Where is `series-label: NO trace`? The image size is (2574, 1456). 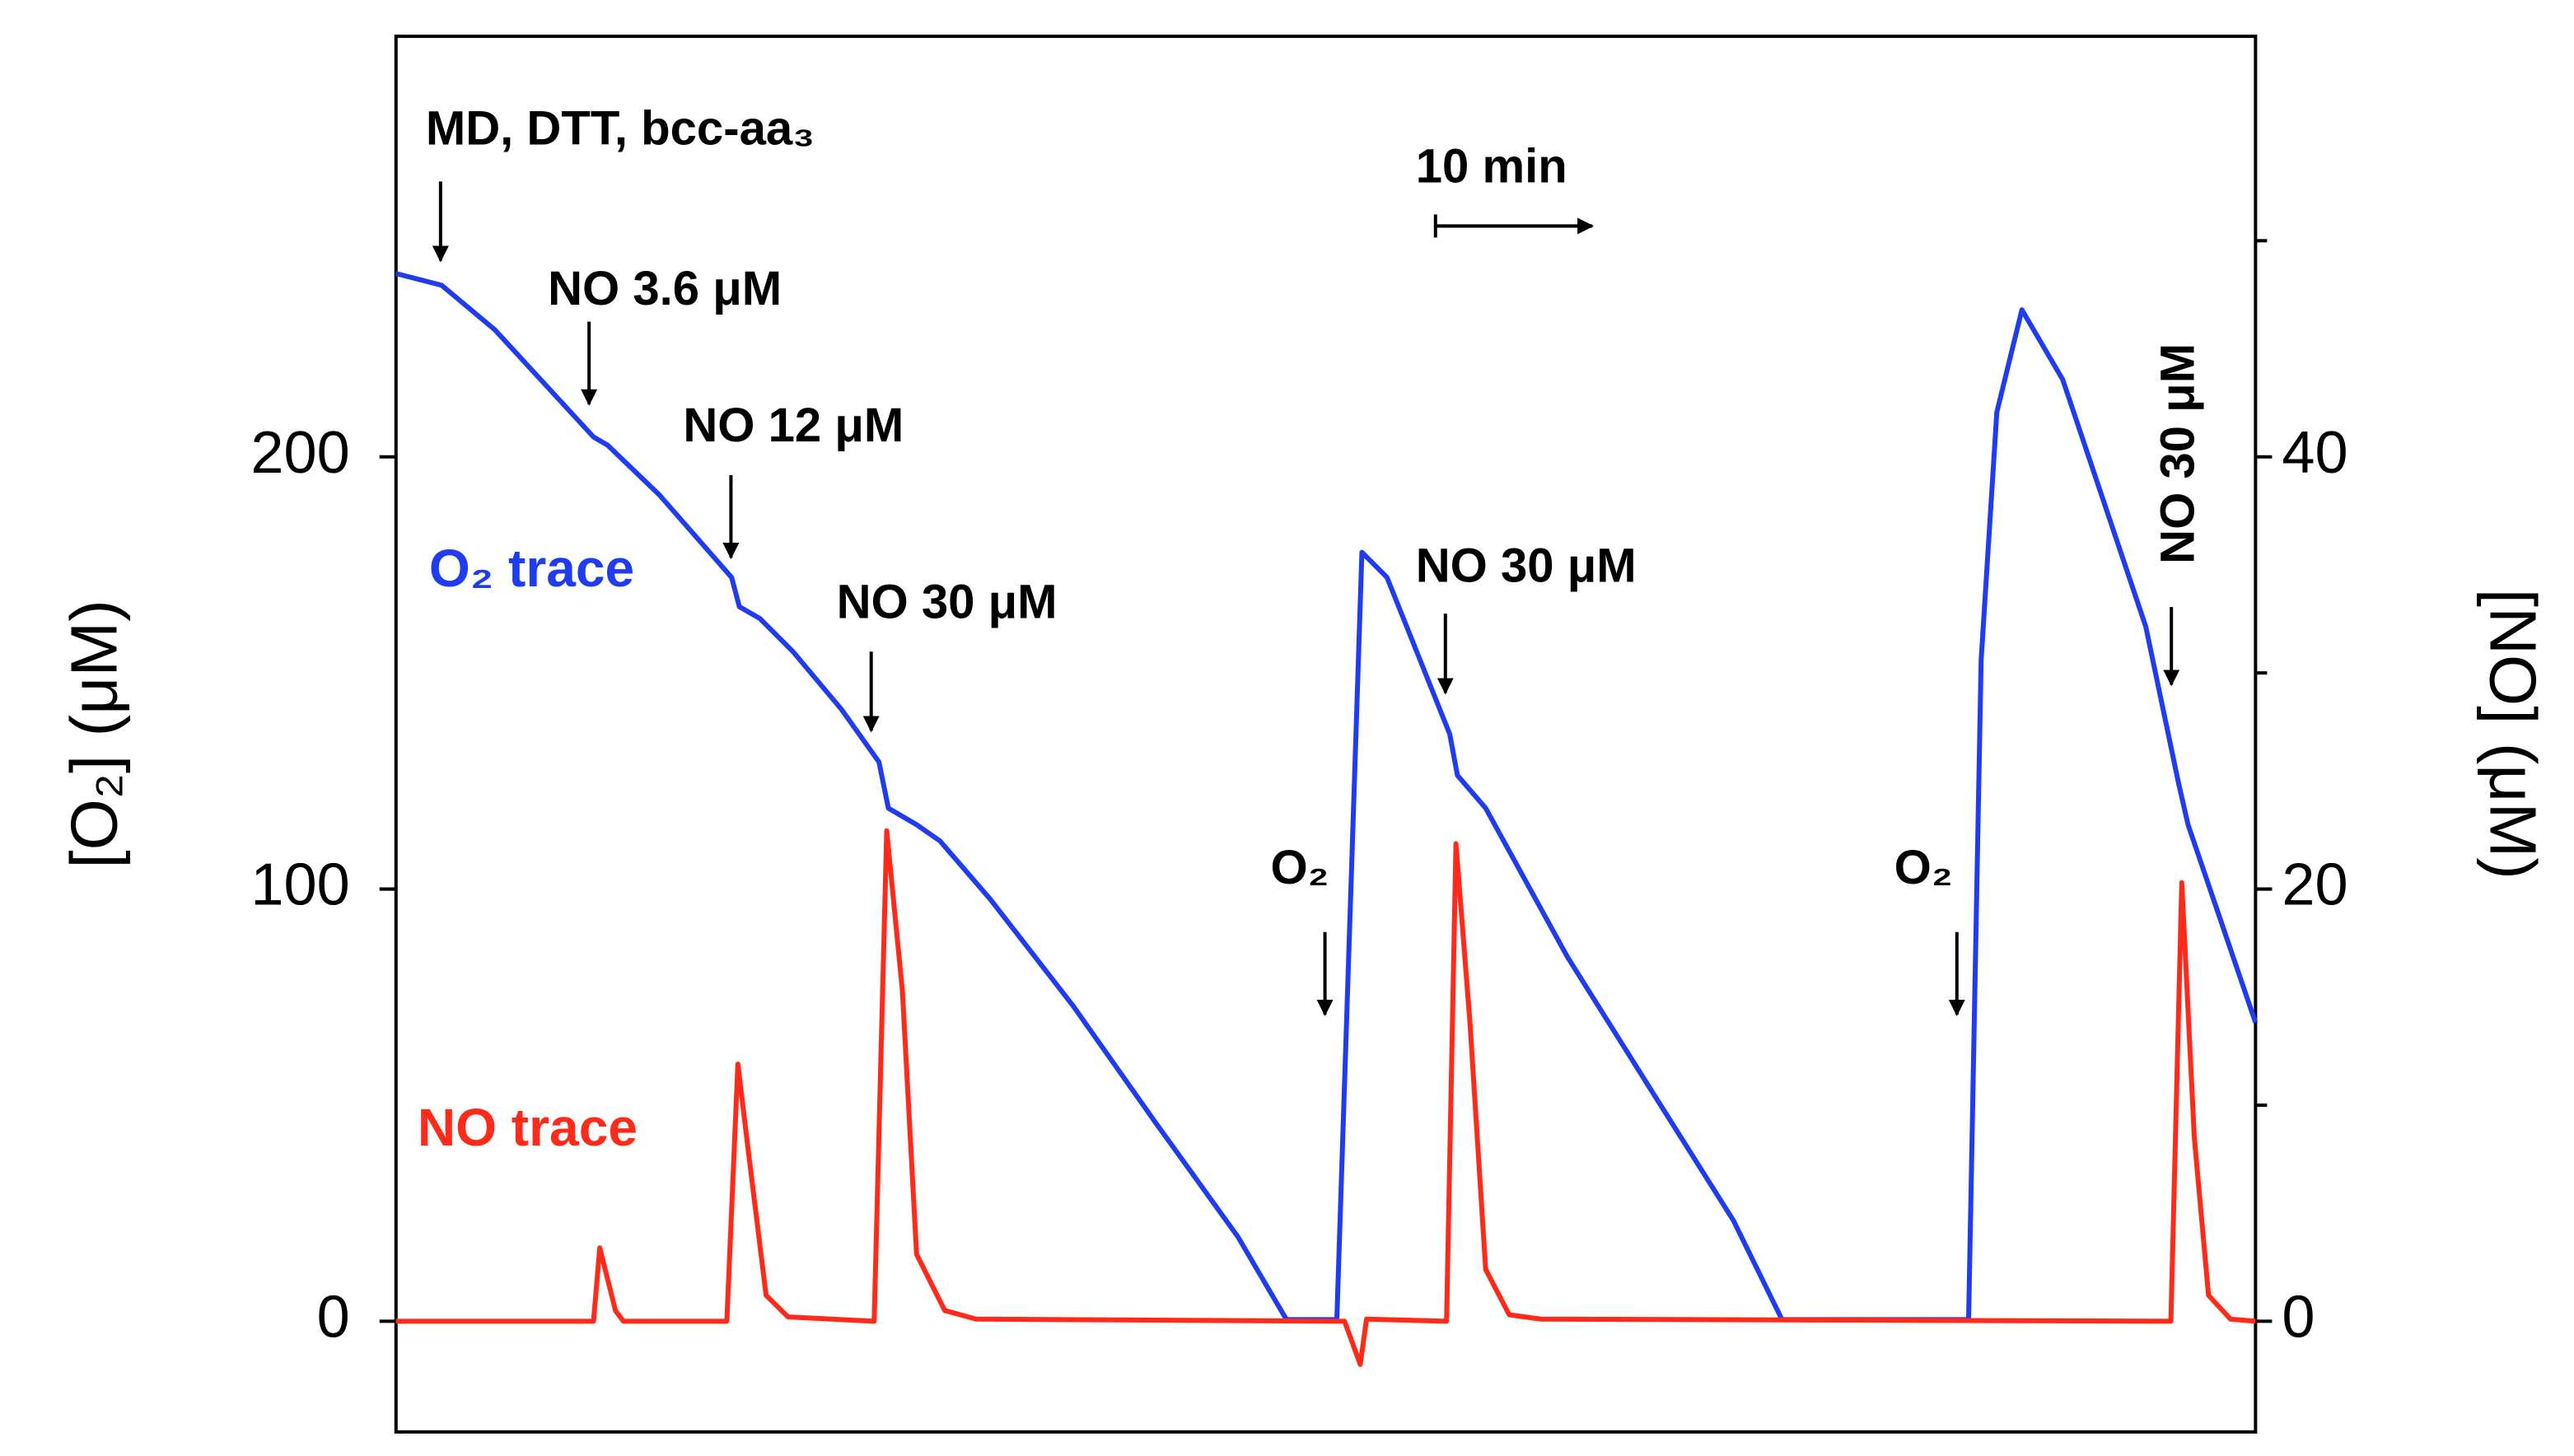 series-label: NO trace is located at coordinates (528, 1127).